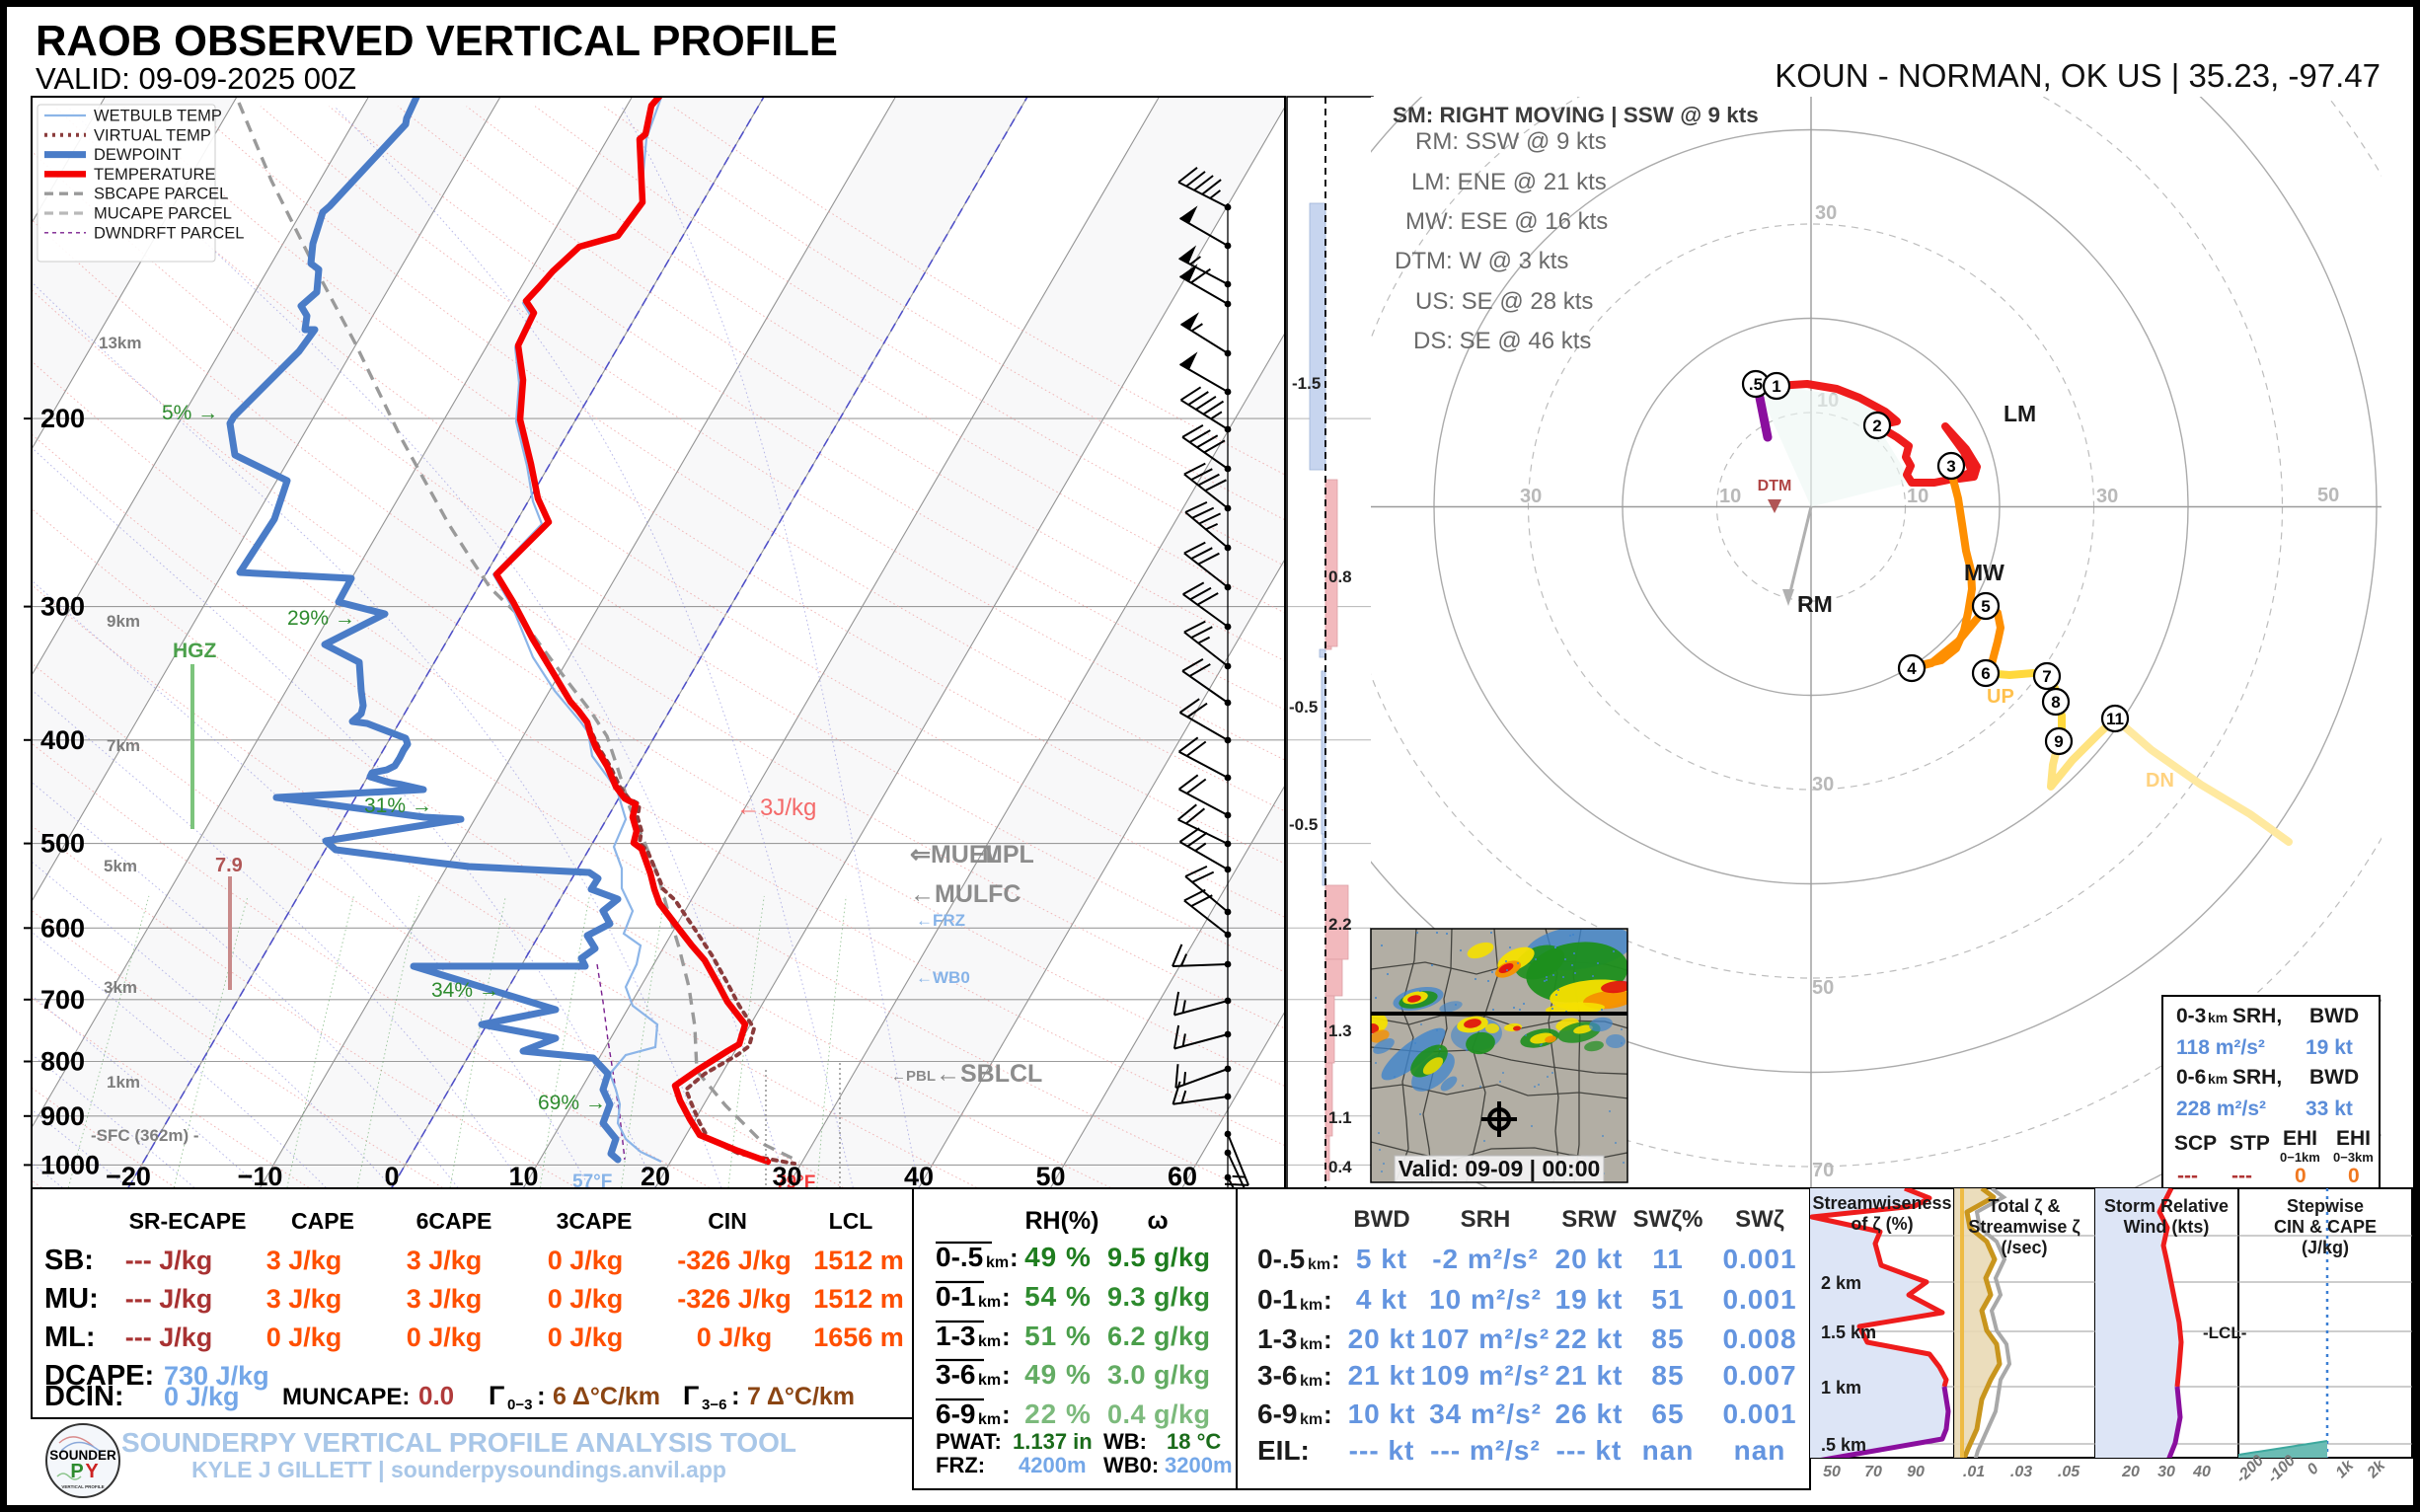  I want to click on svg-text: 1000, so click(70, 1164).